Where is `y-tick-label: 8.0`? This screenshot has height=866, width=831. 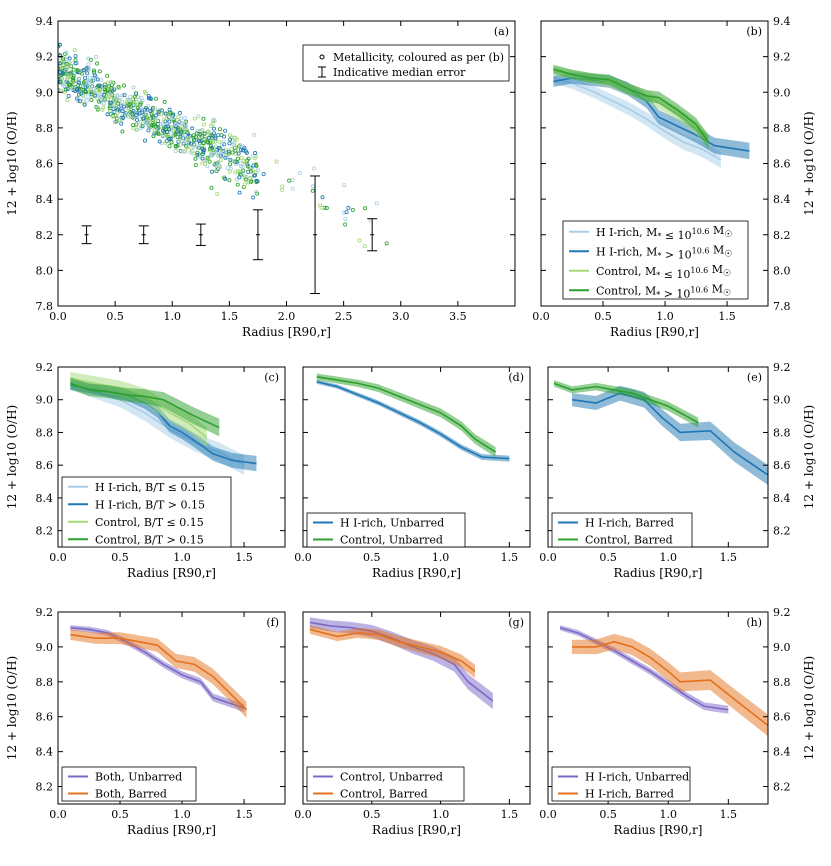 y-tick-label: 8.0 is located at coordinates (782, 270).